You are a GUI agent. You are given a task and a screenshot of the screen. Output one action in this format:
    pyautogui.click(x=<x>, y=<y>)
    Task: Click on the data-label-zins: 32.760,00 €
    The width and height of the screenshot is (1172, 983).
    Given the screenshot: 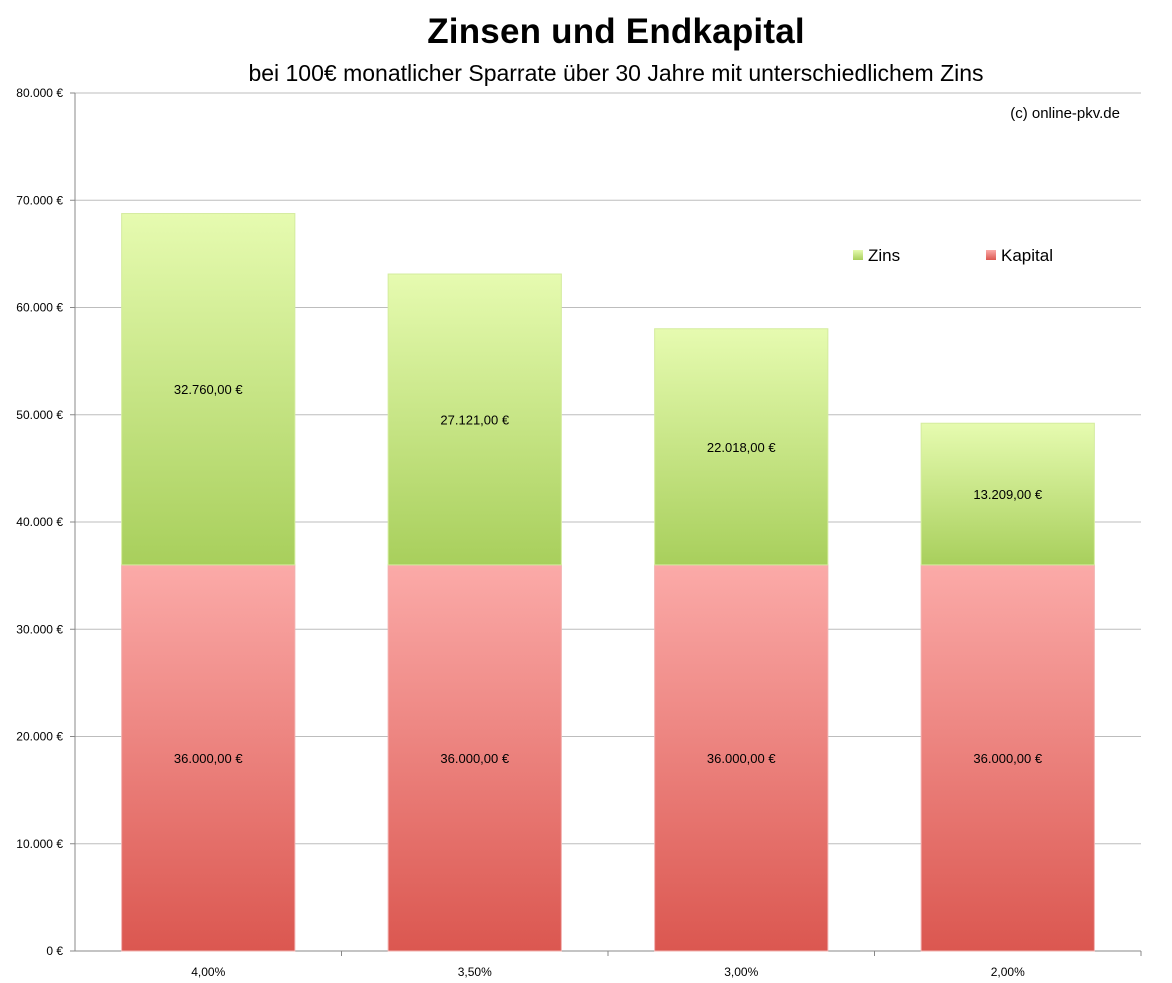 What is the action you would take?
    pyautogui.click(x=208, y=389)
    